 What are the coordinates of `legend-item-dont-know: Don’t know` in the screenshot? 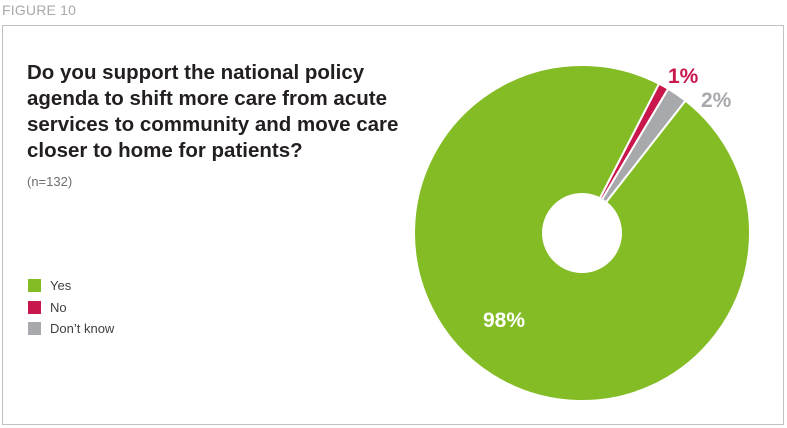 It's located at (71, 329).